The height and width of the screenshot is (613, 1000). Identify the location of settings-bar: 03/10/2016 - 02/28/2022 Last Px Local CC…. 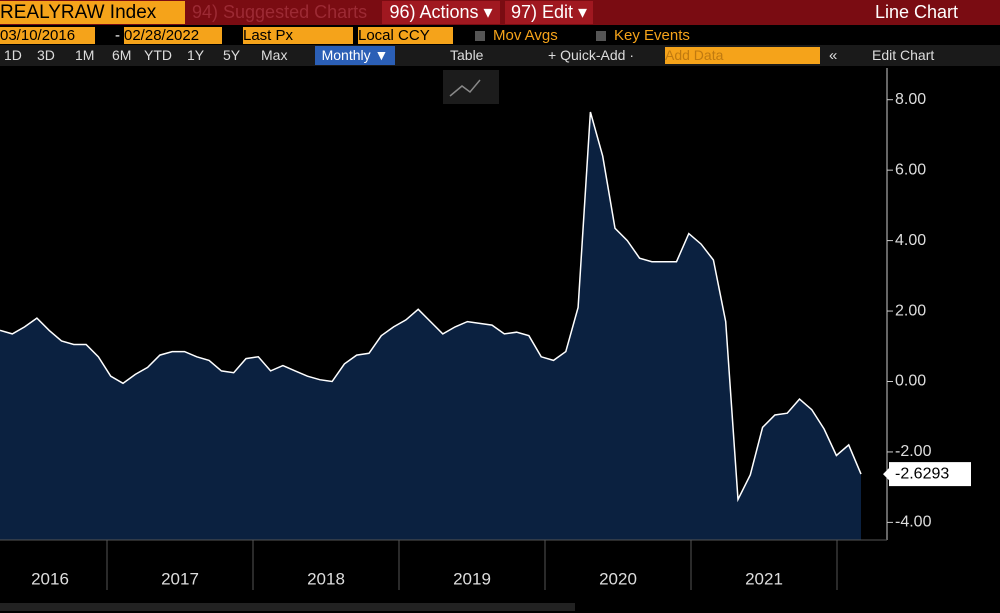
(500, 35).